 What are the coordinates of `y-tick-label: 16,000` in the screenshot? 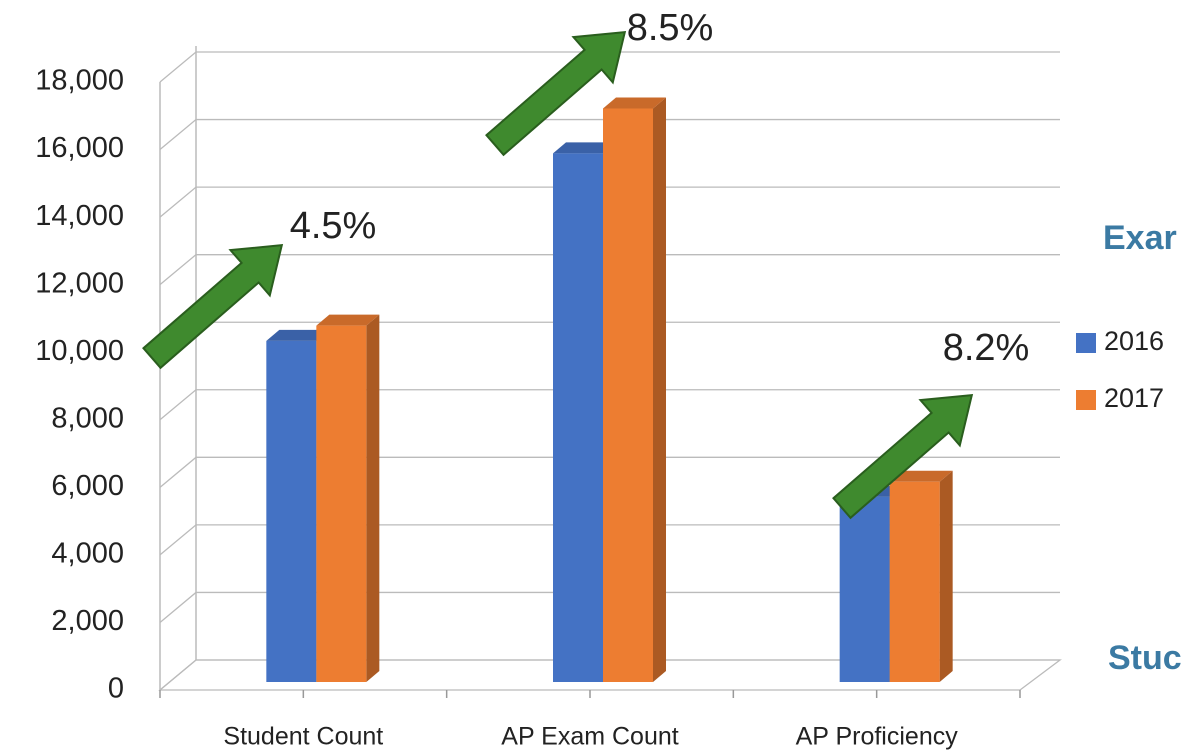 It's located at (79, 148).